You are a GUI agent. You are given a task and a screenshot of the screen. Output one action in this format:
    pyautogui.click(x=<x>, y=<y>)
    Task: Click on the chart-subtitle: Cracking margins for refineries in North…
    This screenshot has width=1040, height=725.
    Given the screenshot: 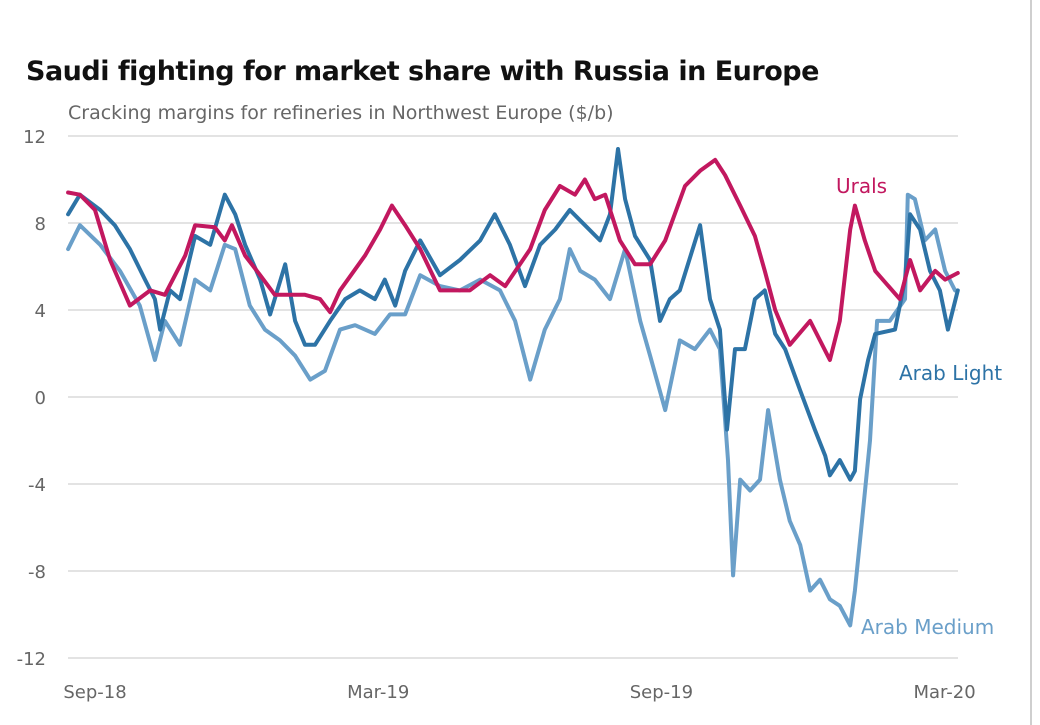 What is the action you would take?
    pyautogui.click(x=341, y=113)
    